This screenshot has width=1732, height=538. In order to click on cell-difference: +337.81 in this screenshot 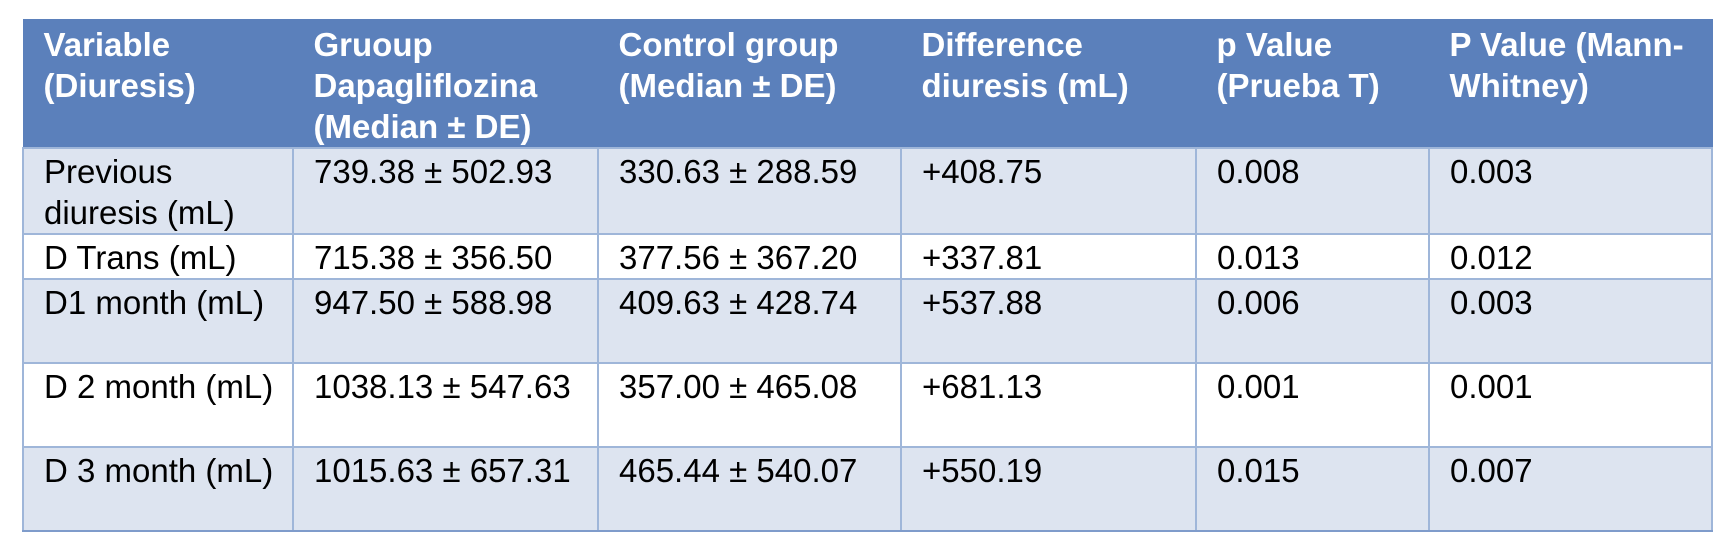, I will do `click(1048, 256)`.